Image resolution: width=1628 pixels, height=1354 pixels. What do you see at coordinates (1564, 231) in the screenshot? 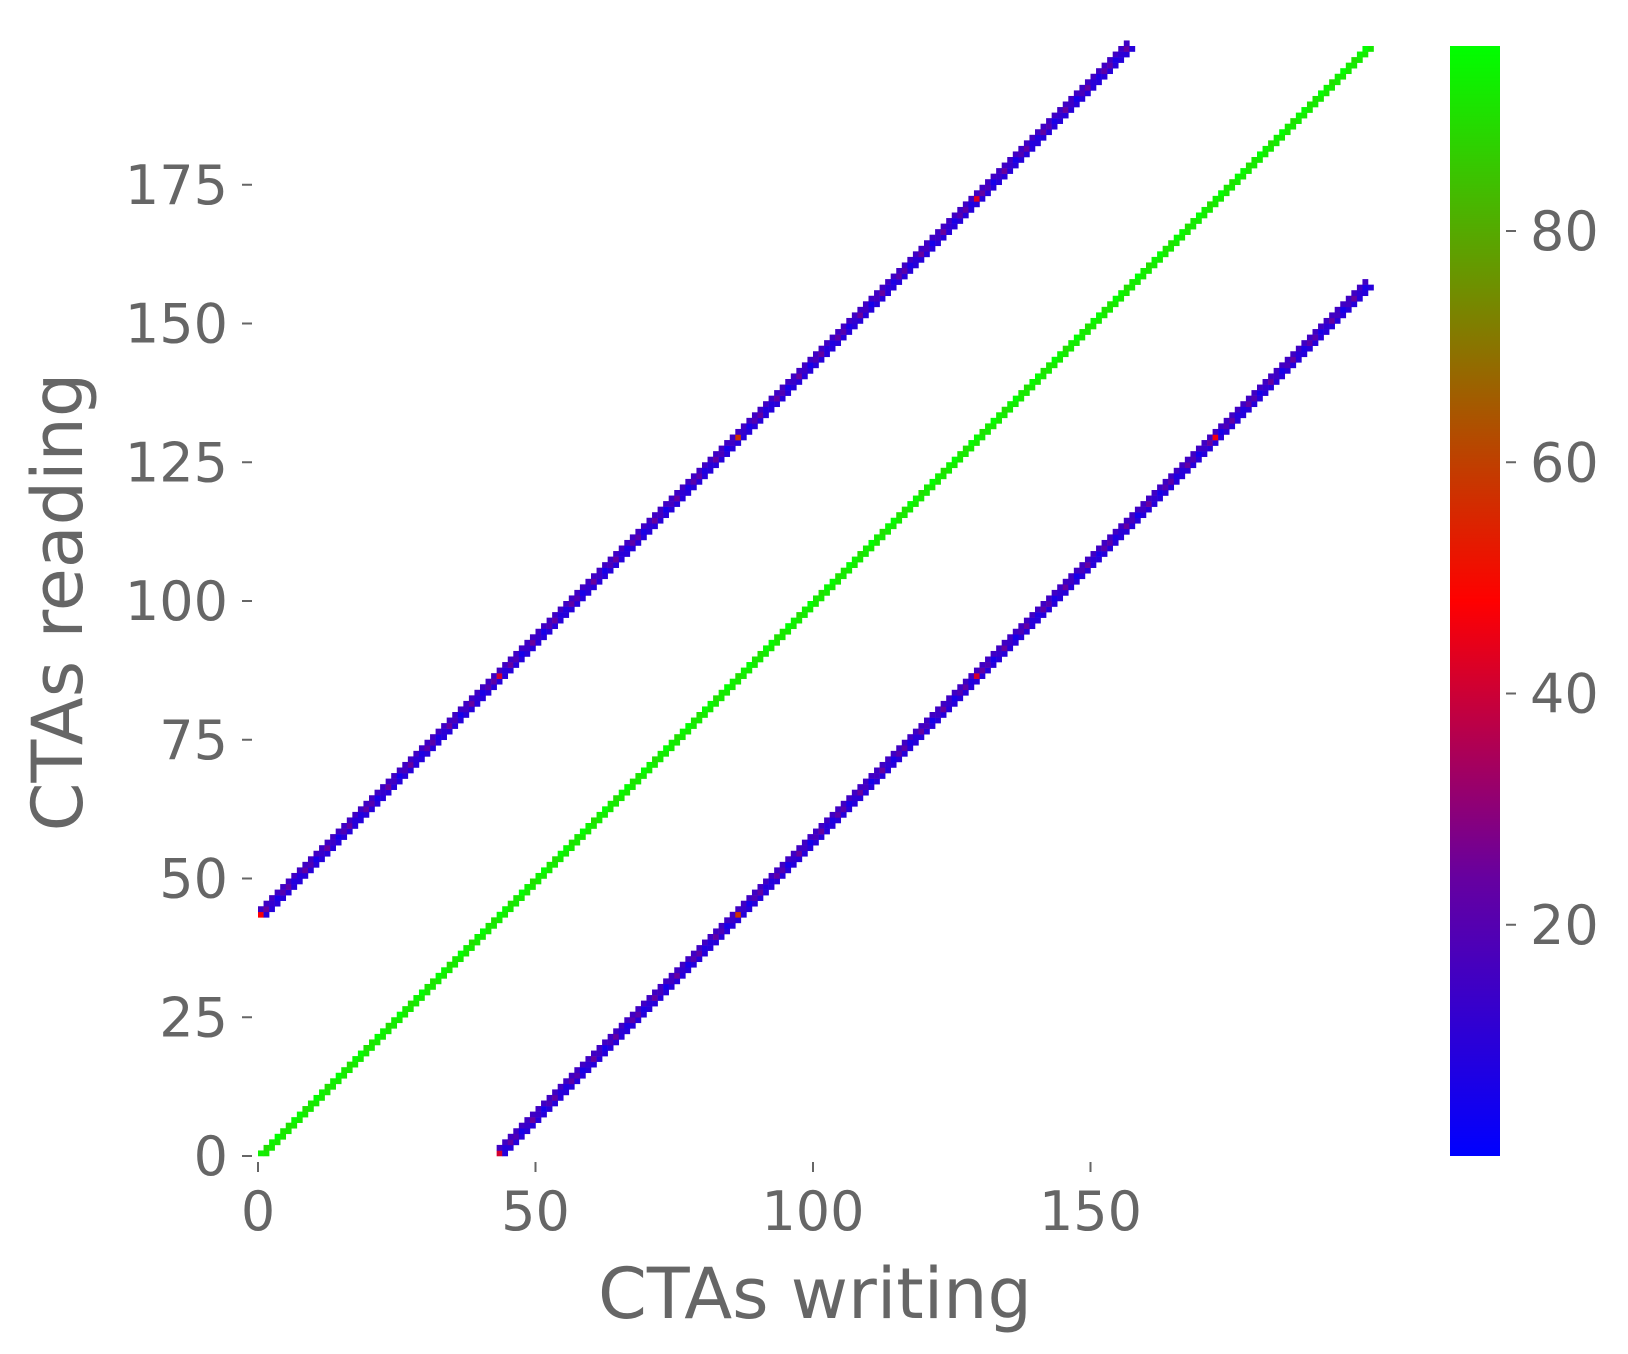
I see `colorbar-tick-label: 80` at bounding box center [1564, 231].